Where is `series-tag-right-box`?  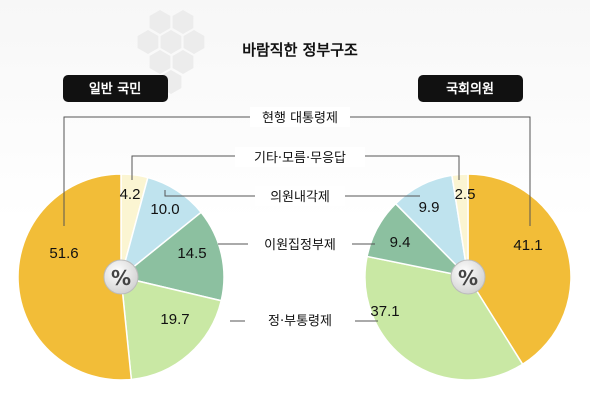 series-tag-right-box is located at coordinates (470, 88).